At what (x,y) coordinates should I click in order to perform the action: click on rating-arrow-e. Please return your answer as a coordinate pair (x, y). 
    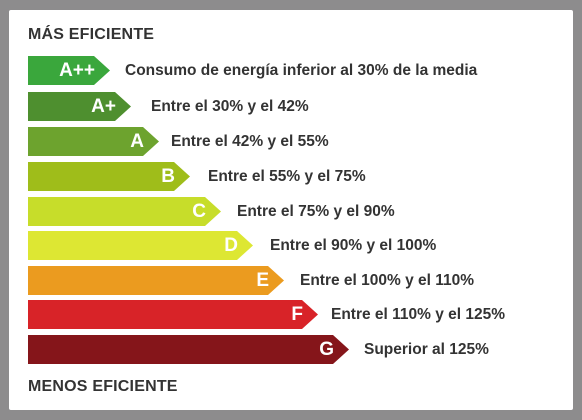
    Looking at the image, I should click on (156, 280).